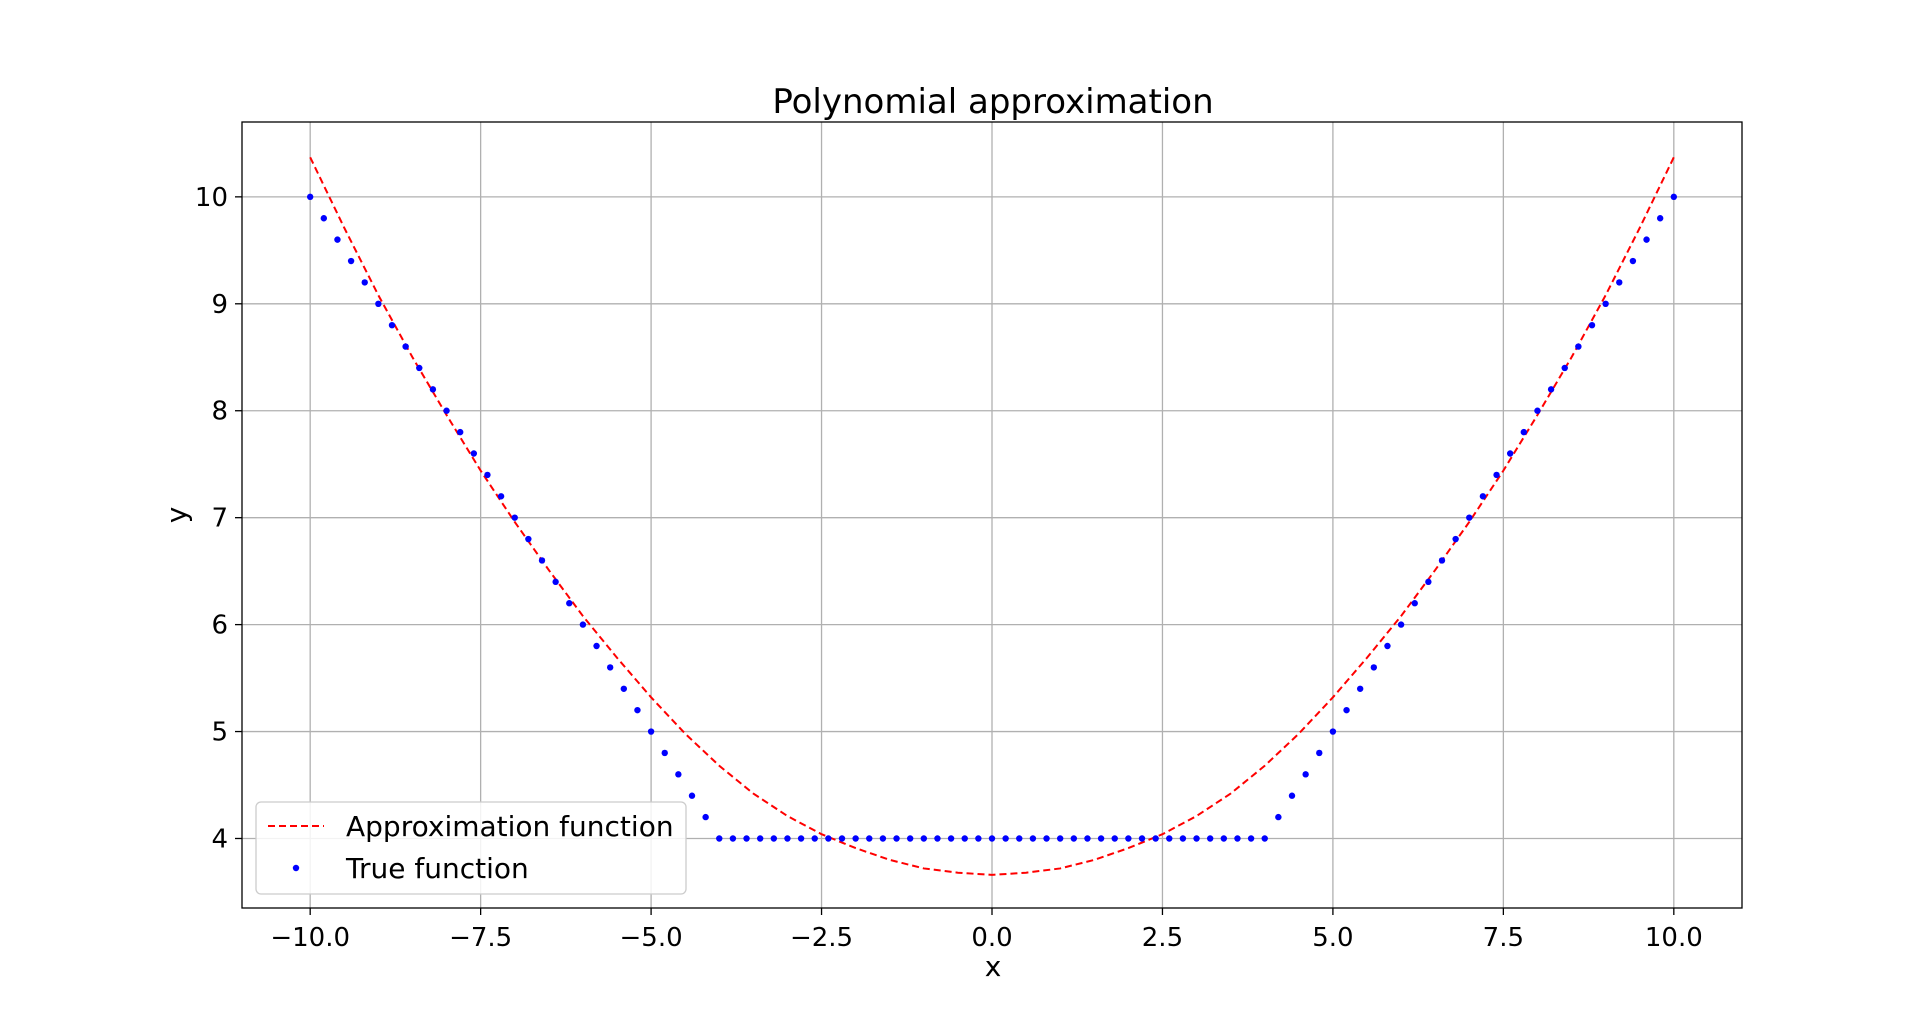 This screenshot has width=1920, height=1011. What do you see at coordinates (176, 515) in the screenshot?
I see `y-axis-label: y` at bounding box center [176, 515].